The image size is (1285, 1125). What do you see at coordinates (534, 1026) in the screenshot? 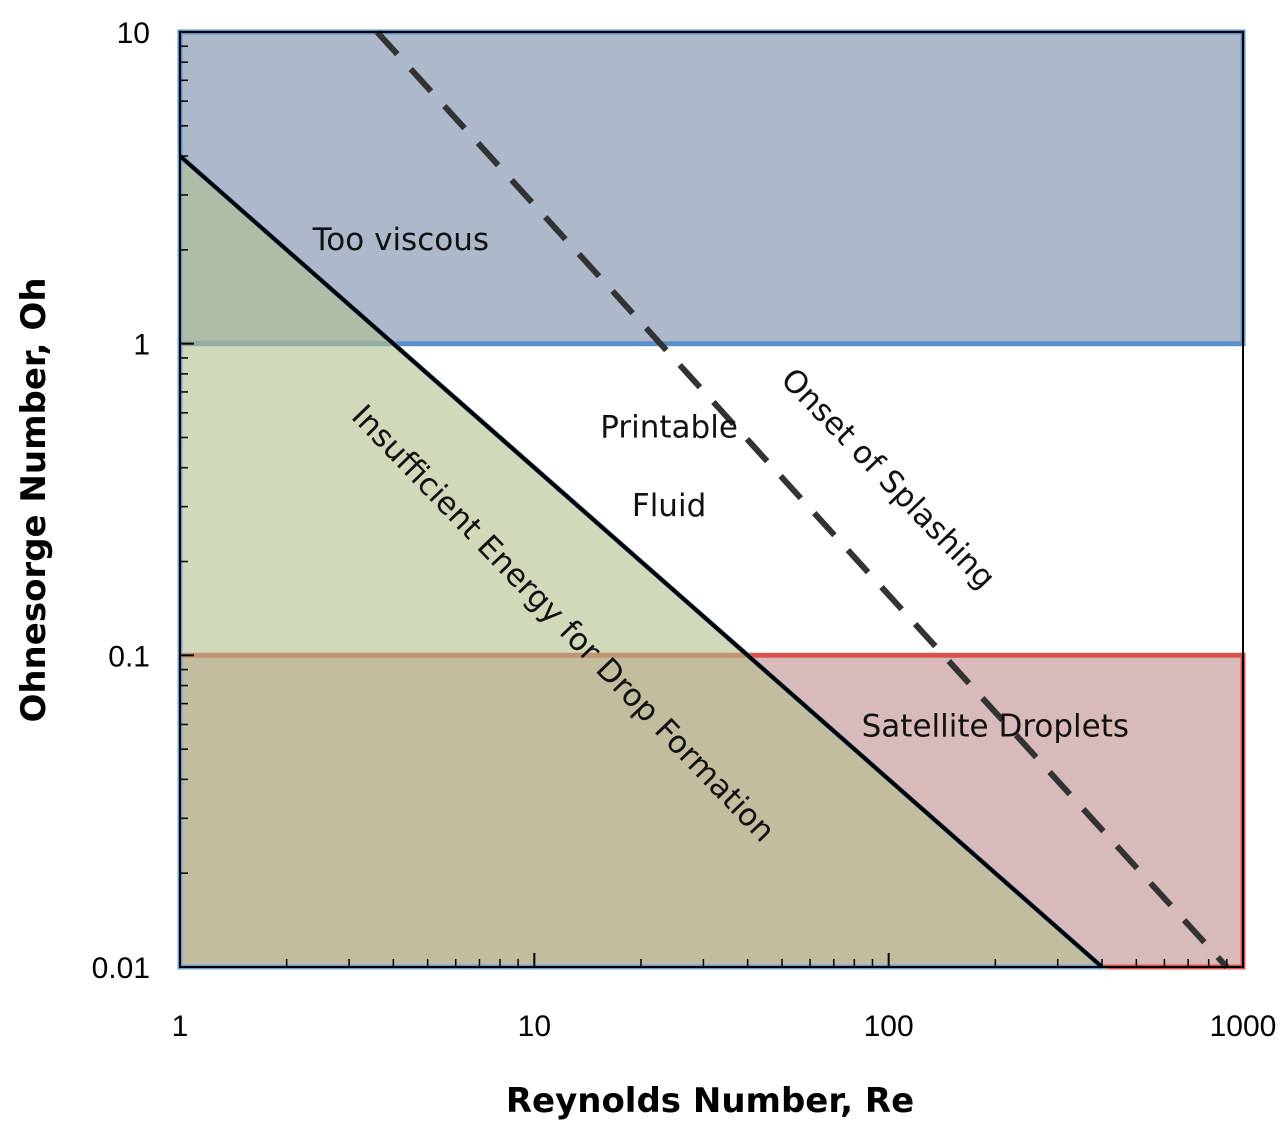
I see `x-tick-label: 10` at bounding box center [534, 1026].